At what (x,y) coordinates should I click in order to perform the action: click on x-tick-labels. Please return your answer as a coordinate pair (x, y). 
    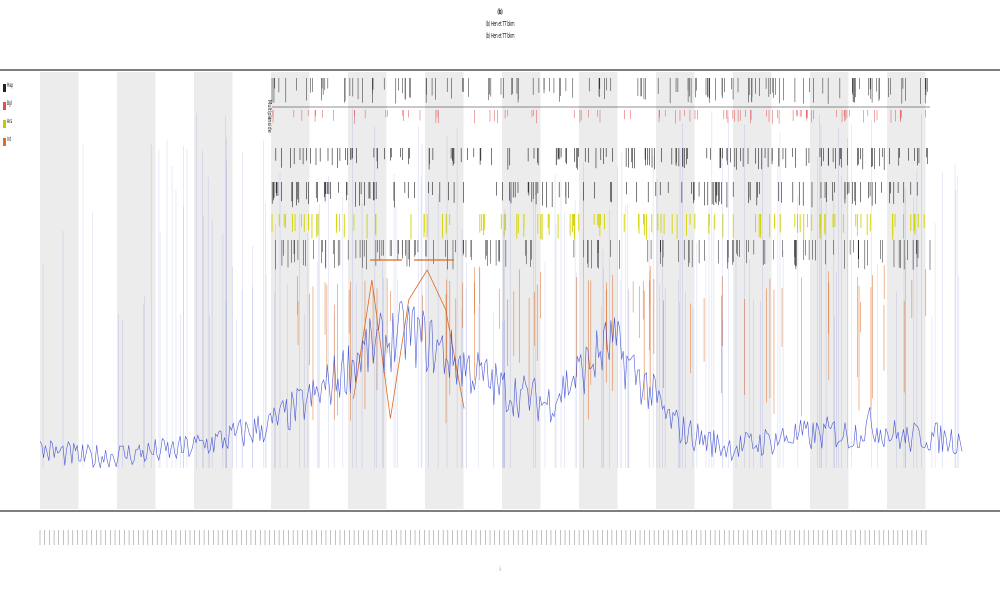
    Looking at the image, I should click on (483, 537).